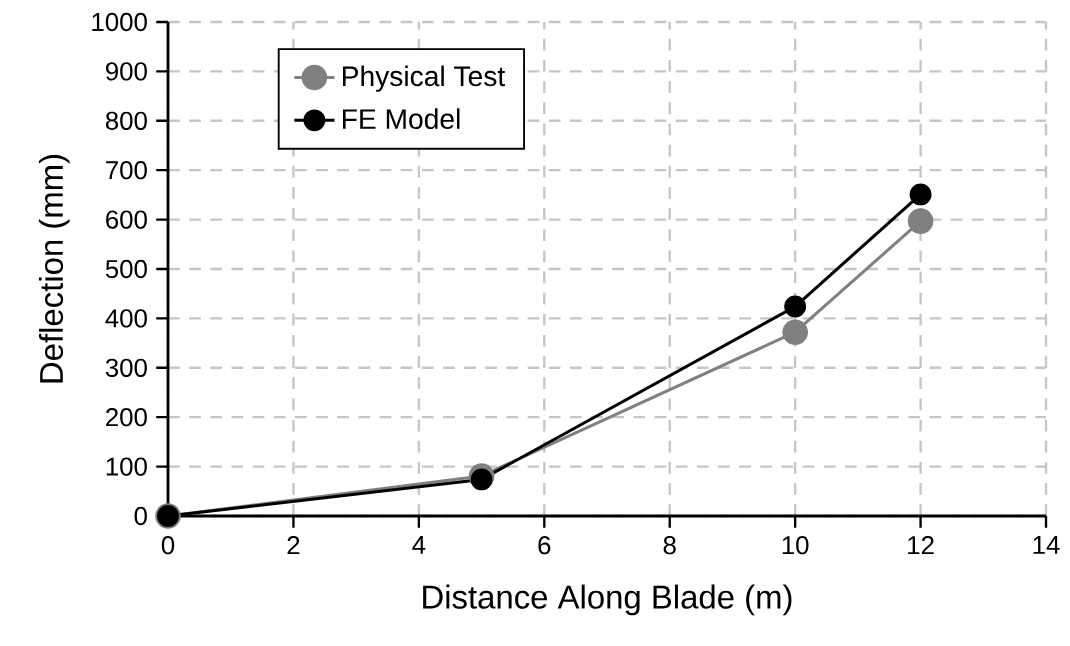 The image size is (1070, 646). What do you see at coordinates (401, 119) in the screenshot?
I see `legend-label: FE Model` at bounding box center [401, 119].